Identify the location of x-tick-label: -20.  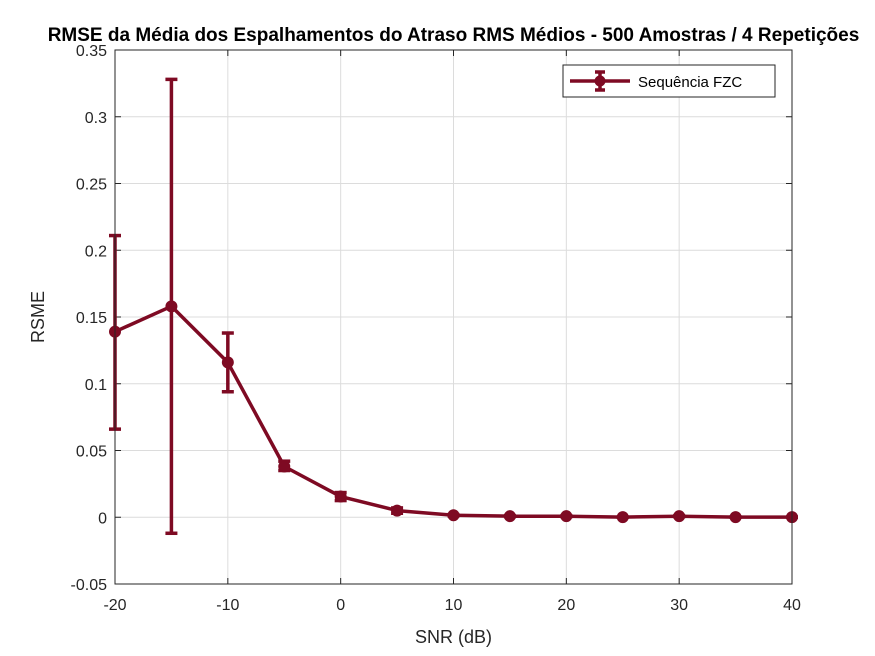
(114, 605).